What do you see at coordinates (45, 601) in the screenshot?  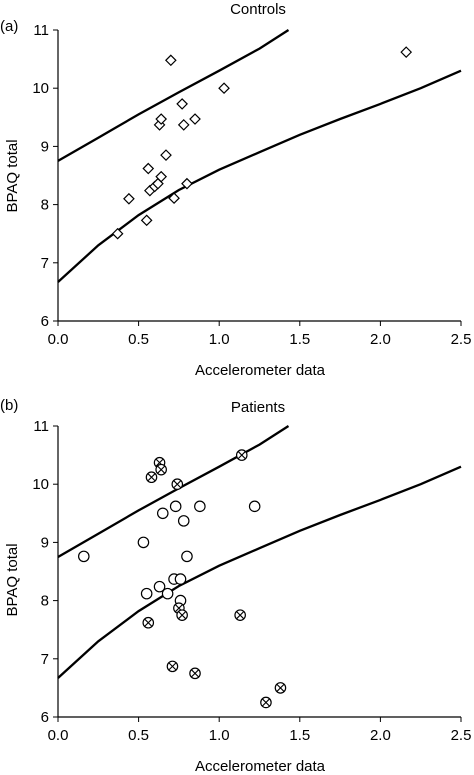 I see `y-tick-label: 8` at bounding box center [45, 601].